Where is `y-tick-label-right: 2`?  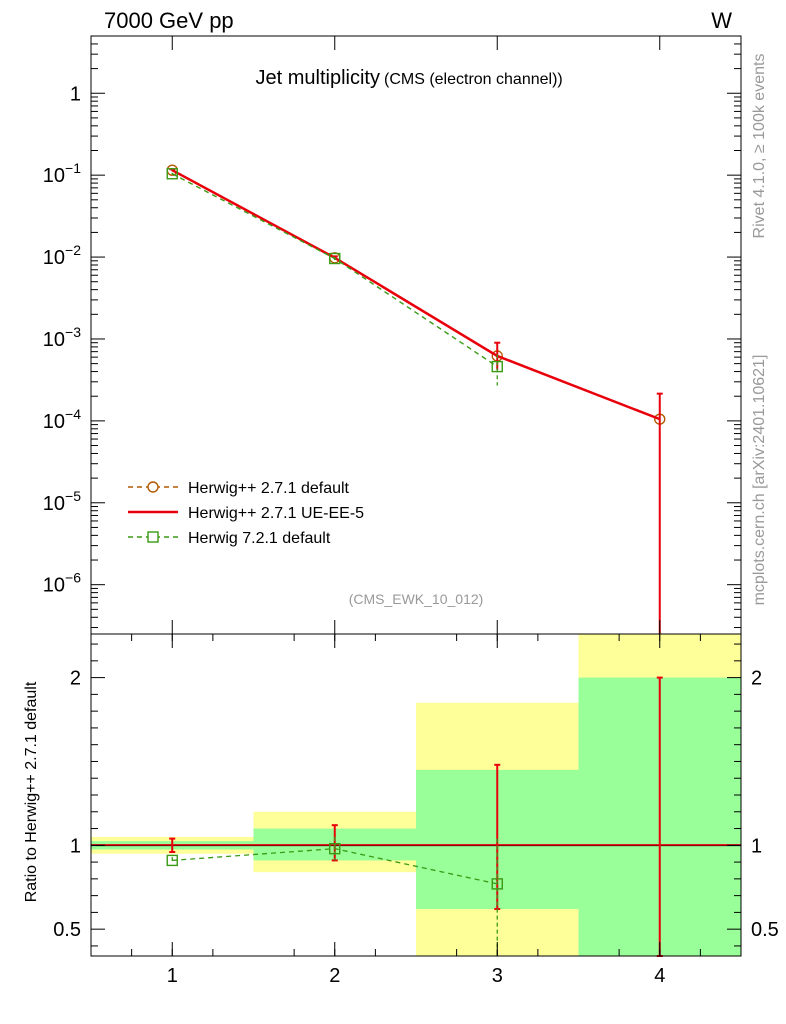
y-tick-label-right: 2 is located at coordinates (756, 679).